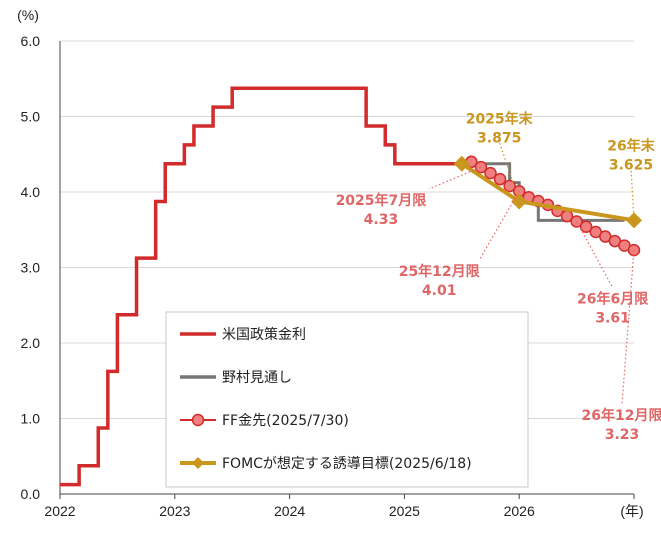 Image resolution: width=661 pixels, height=534 pixels. Describe the element at coordinates (31, 117) in the screenshot. I see `y-tick-label: 5.0` at that location.